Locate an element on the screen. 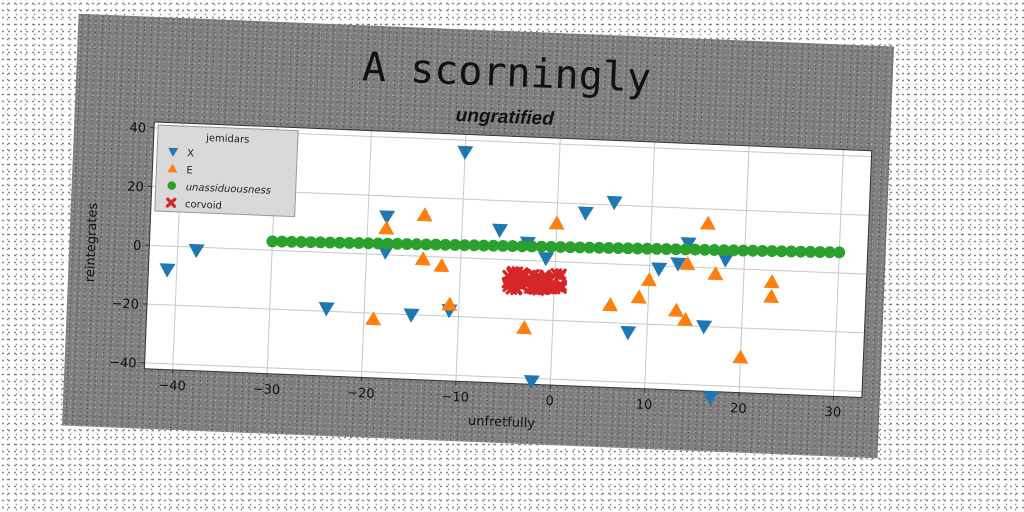 The height and width of the screenshot is (512, 1024). y-tick-label: −40 is located at coordinates (123, 363).